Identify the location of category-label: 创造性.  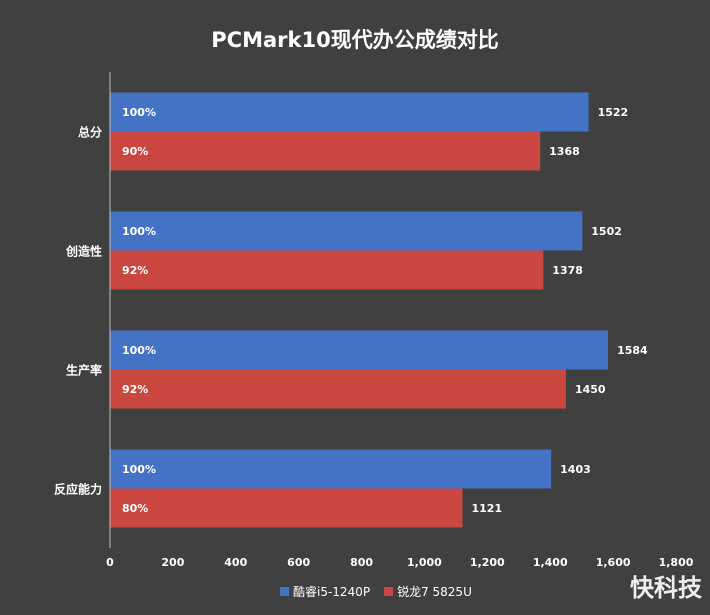
(83, 251).